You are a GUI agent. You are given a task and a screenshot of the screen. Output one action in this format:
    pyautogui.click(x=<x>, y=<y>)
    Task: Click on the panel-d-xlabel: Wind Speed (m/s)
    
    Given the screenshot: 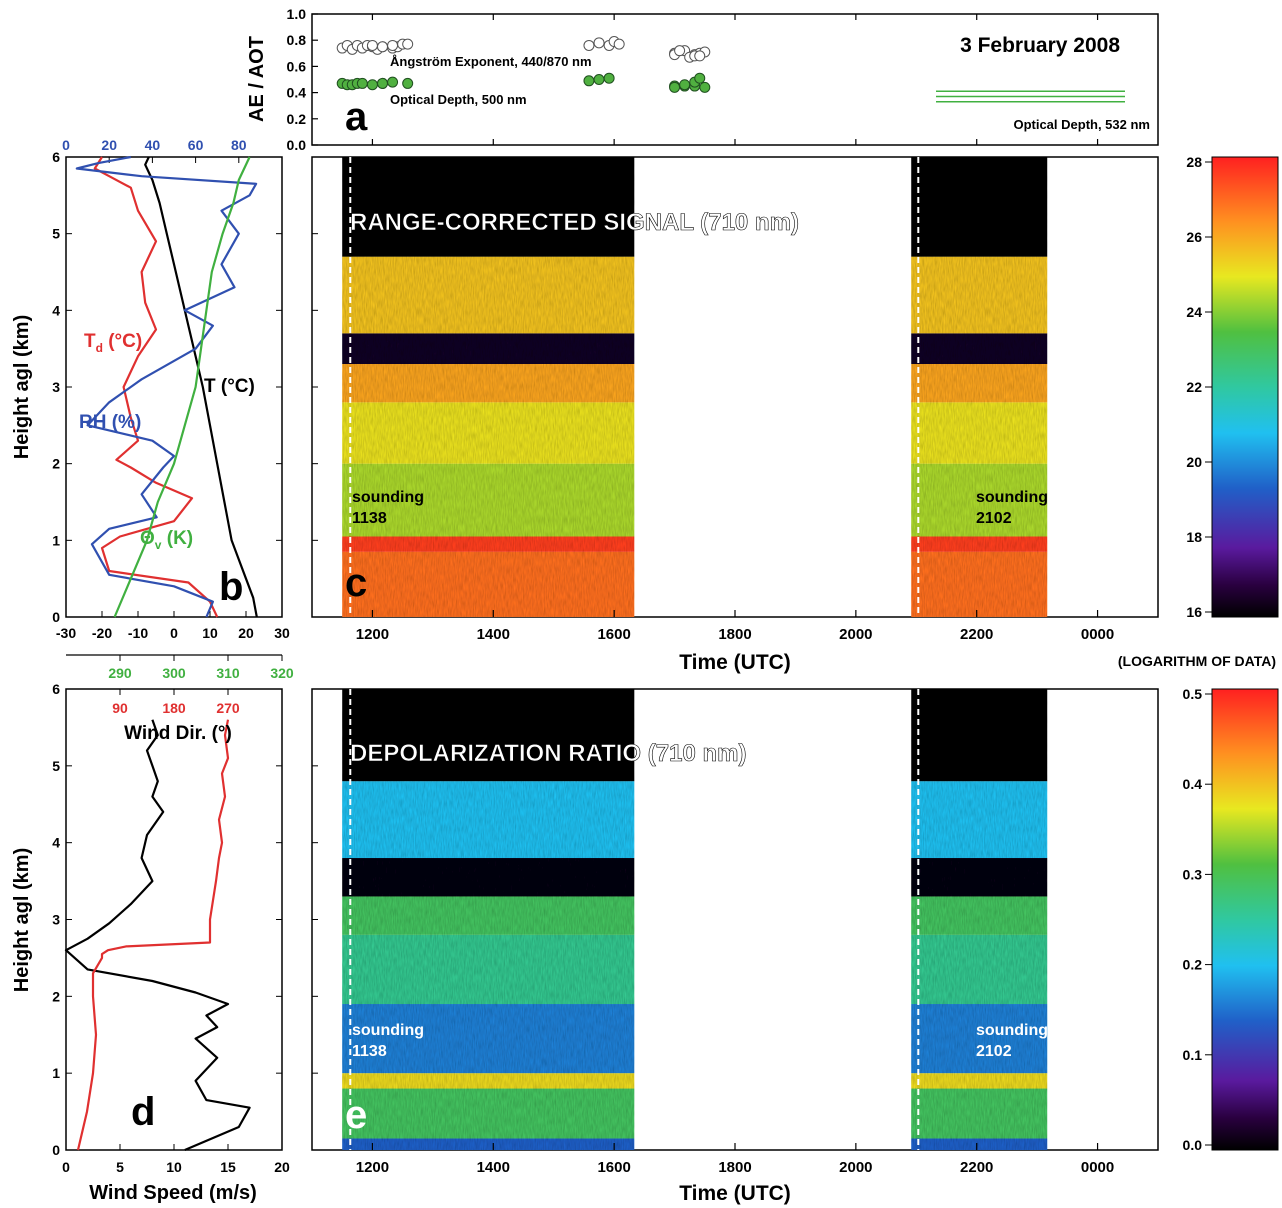 What is the action you would take?
    pyautogui.click(x=173, y=1193)
    